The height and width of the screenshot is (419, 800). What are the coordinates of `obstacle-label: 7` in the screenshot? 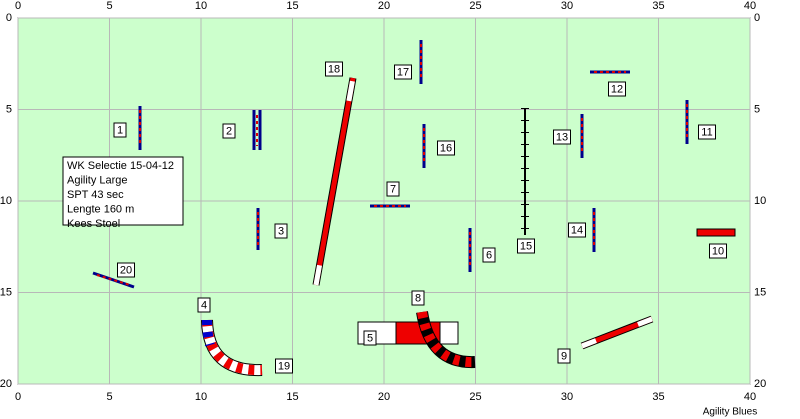 It's located at (393, 189).